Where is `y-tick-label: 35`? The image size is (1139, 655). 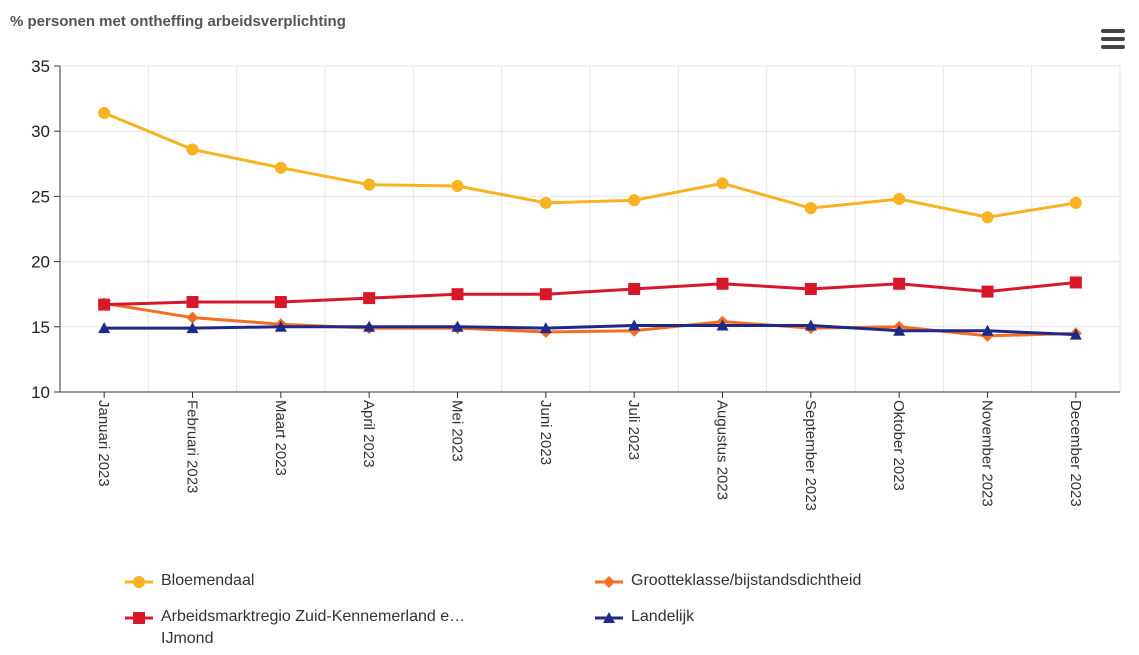
y-tick-label: 35 is located at coordinates (40, 66).